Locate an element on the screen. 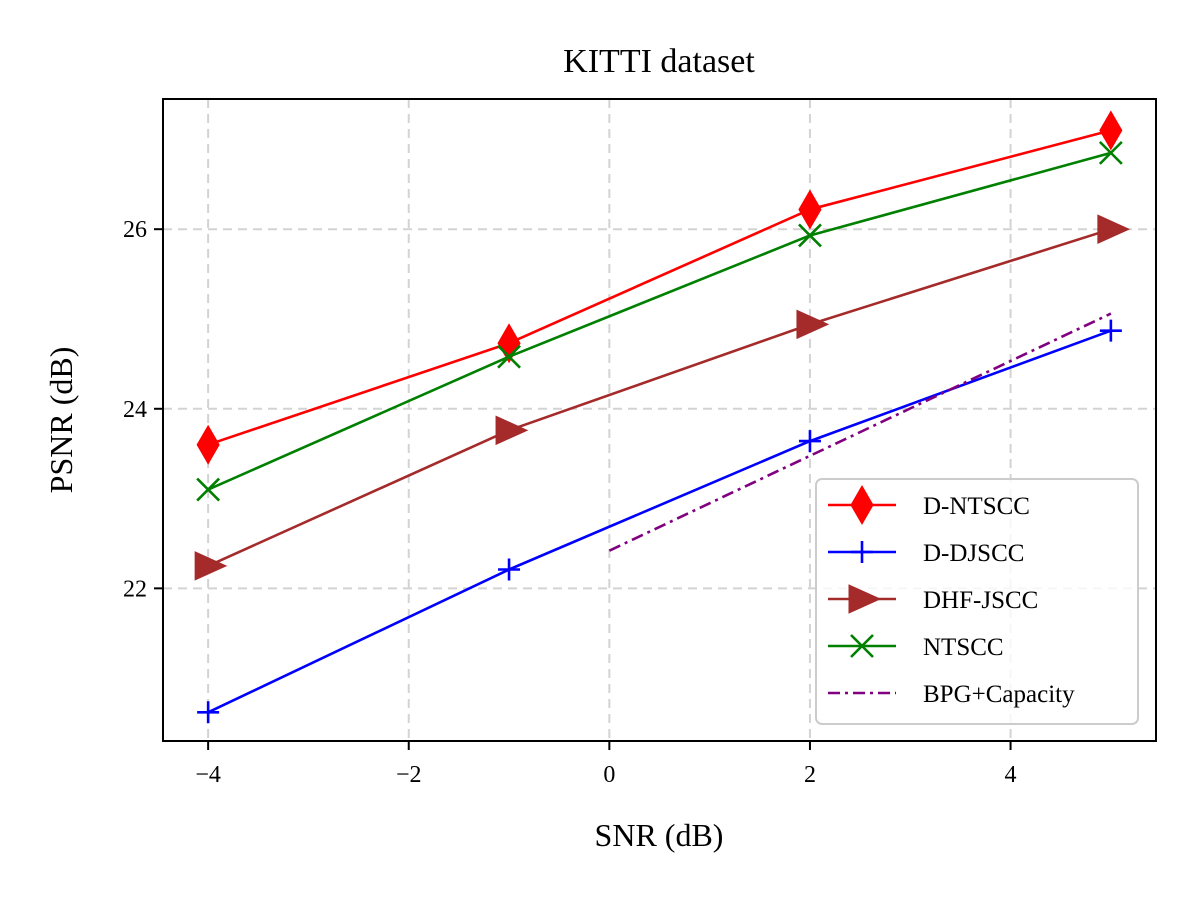 The image size is (1200, 900). legend-label-d-djscc: D-DJSCC is located at coordinates (973, 553).